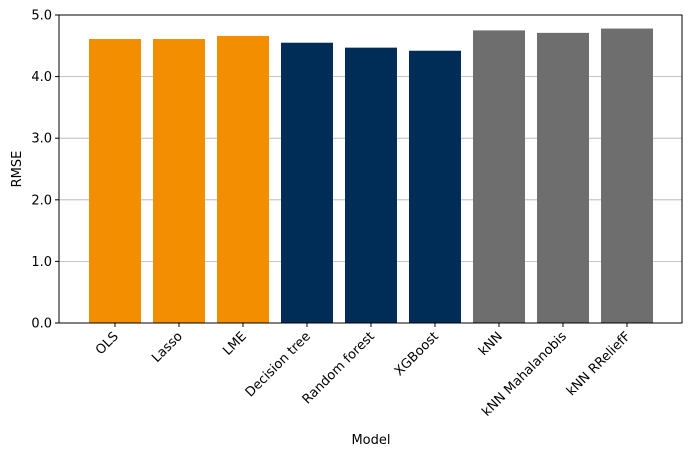  Describe the element at coordinates (417, 354) in the screenshot. I see `x-tick-label: XGBoost` at that location.